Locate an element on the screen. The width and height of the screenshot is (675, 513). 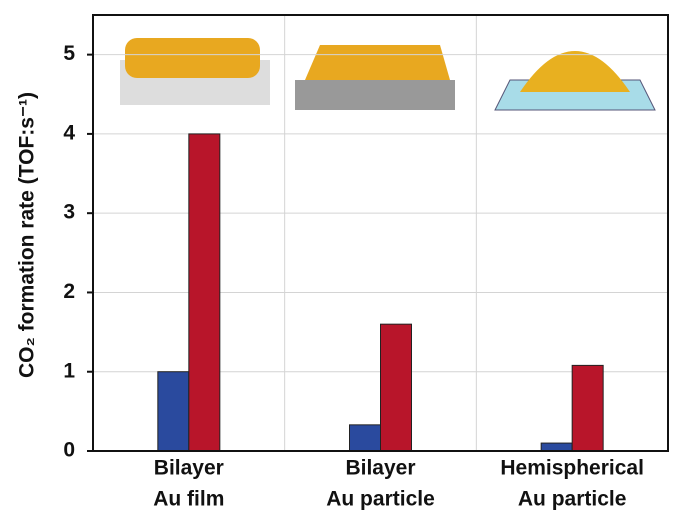
inset-particle-base is located at coordinates (375, 95).